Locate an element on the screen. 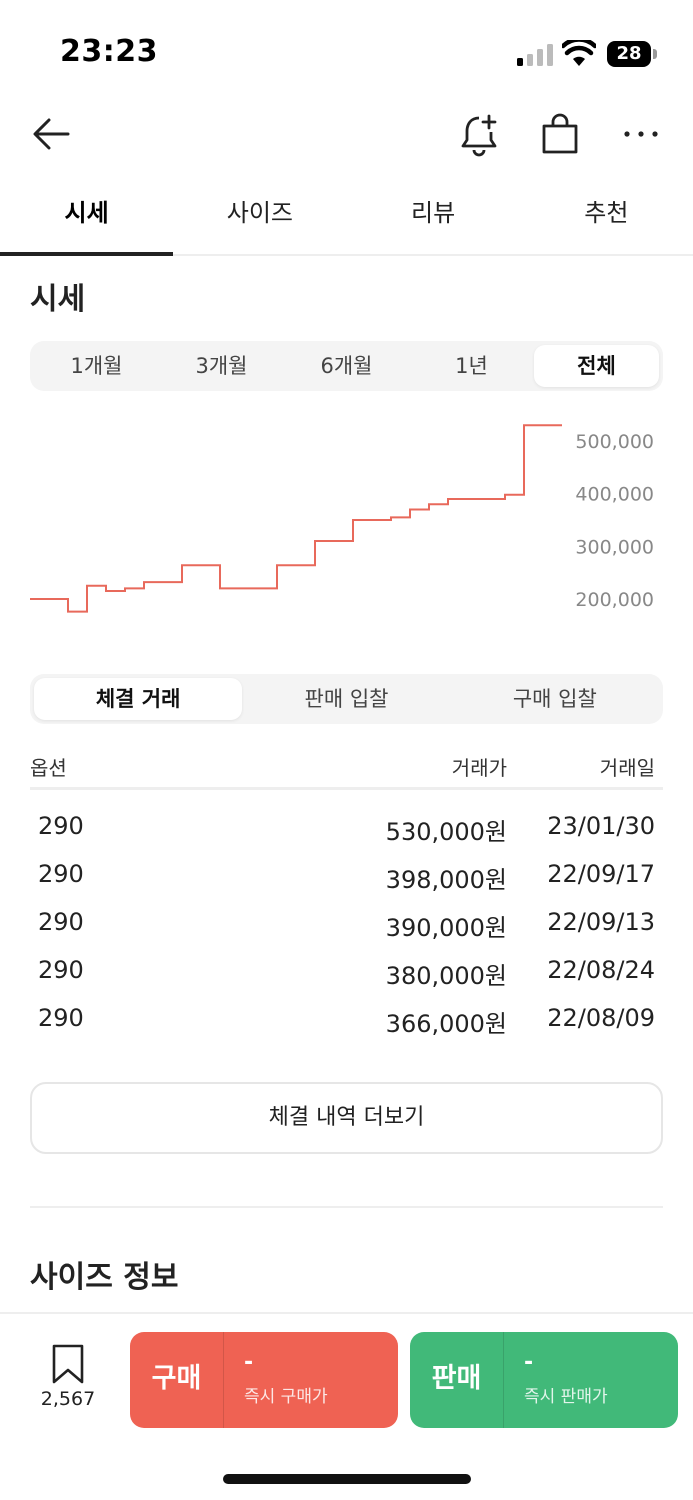 This screenshot has height=1500, width=693. status-bar: 23:23 28 is located at coordinates (346, 50).